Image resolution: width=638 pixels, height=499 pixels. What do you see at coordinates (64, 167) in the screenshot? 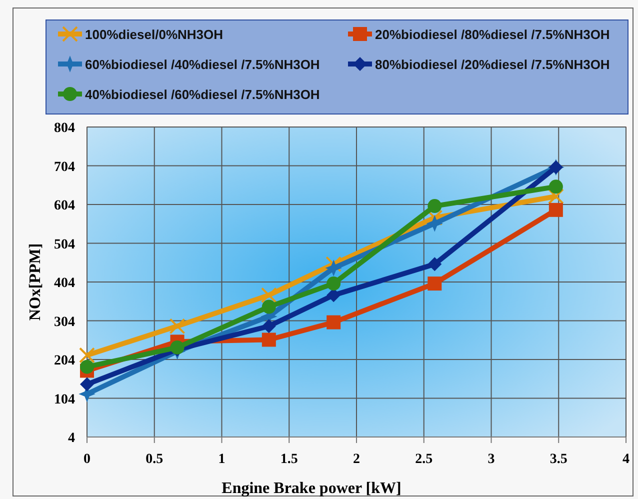
I see `y-tick-label: 704` at bounding box center [64, 167].